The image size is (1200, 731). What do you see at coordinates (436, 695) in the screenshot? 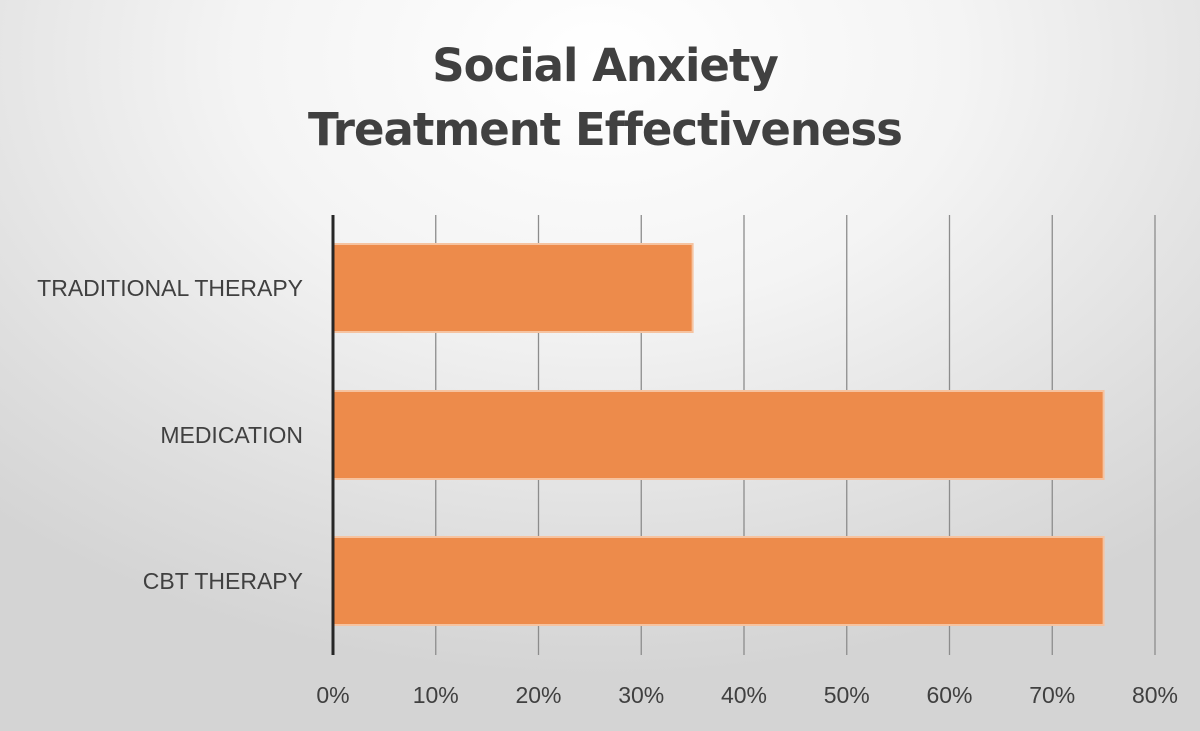
I see `x-tick-label-1: 10%` at bounding box center [436, 695].